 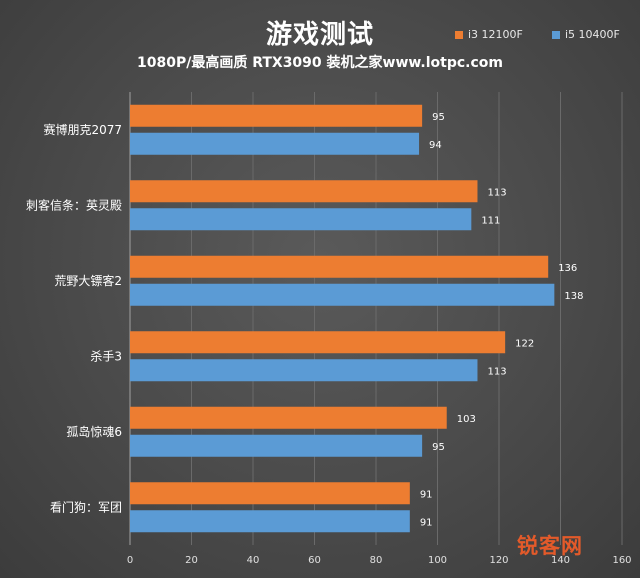 What do you see at coordinates (301, 219) in the screenshot?
I see `bar-s1-c1` at bounding box center [301, 219].